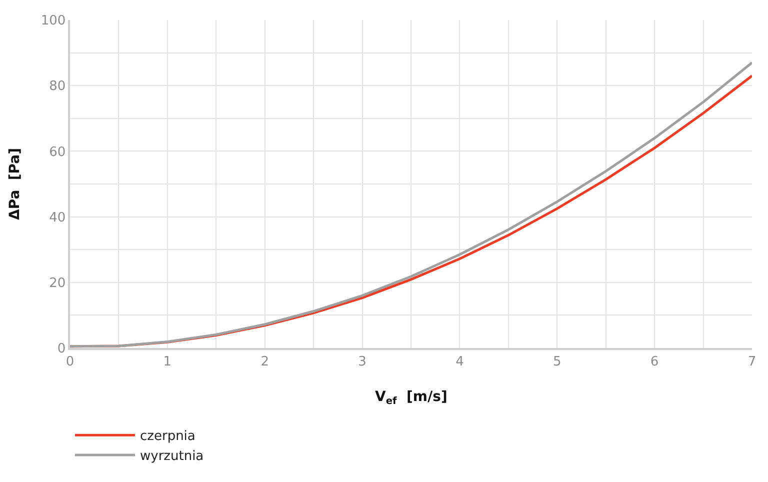 The height and width of the screenshot is (482, 768). What do you see at coordinates (168, 436) in the screenshot?
I see `legend-label: czerpnia` at bounding box center [168, 436].